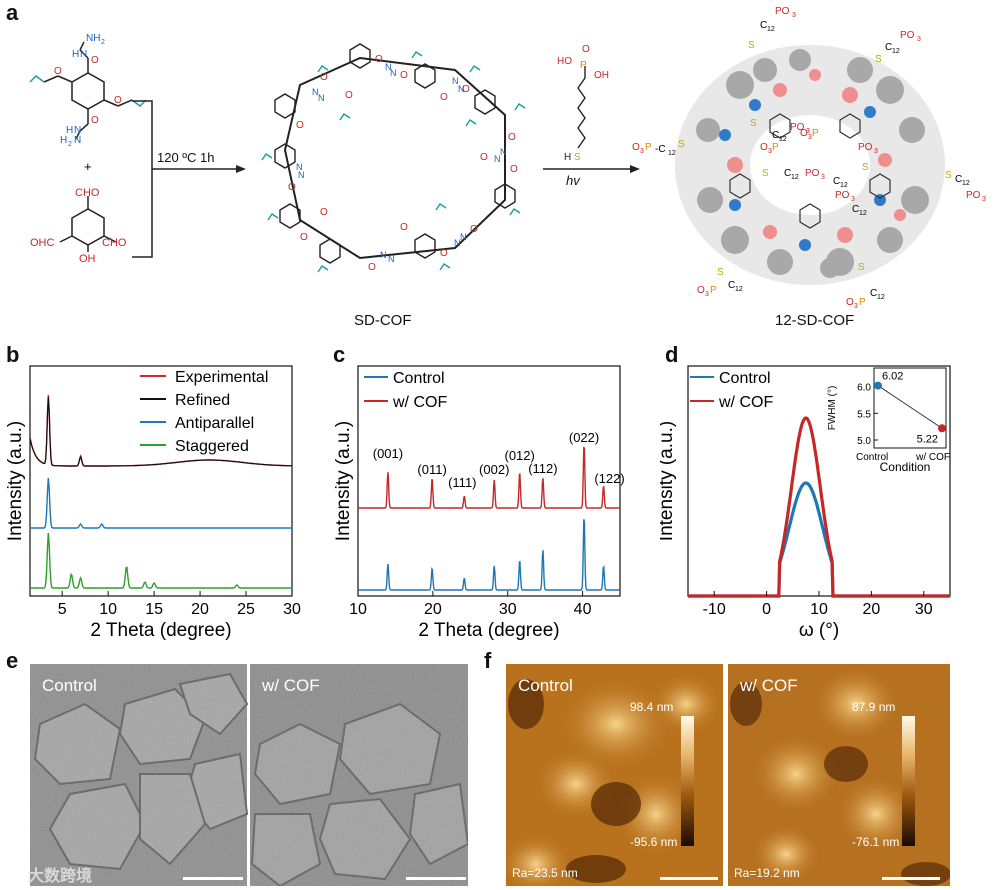 This screenshot has width=1000, height=890. I want to click on 12-sd-cof-structure, so click(810, 165).